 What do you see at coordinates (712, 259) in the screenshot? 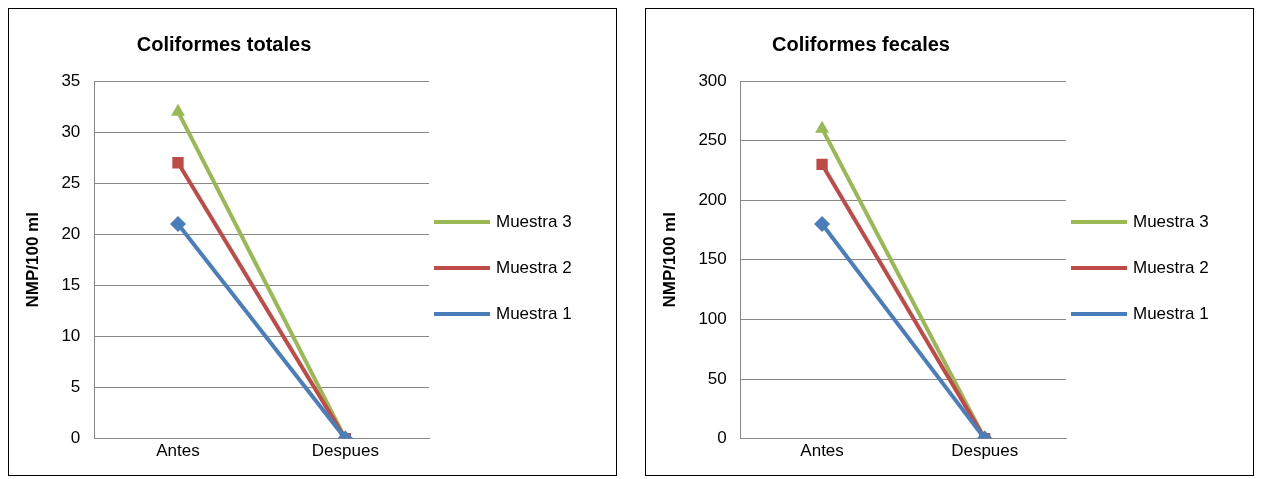
I see `y-tick-label: 150` at bounding box center [712, 259].